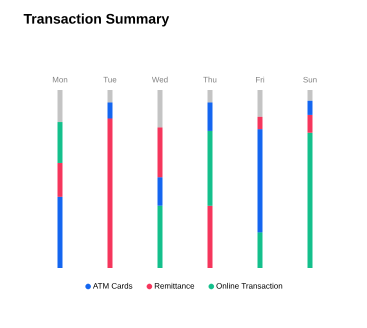 This screenshot has height=328, width=367. Describe the element at coordinates (97, 20) in the screenshot. I see `chart-title: Transaction Summary` at that location.